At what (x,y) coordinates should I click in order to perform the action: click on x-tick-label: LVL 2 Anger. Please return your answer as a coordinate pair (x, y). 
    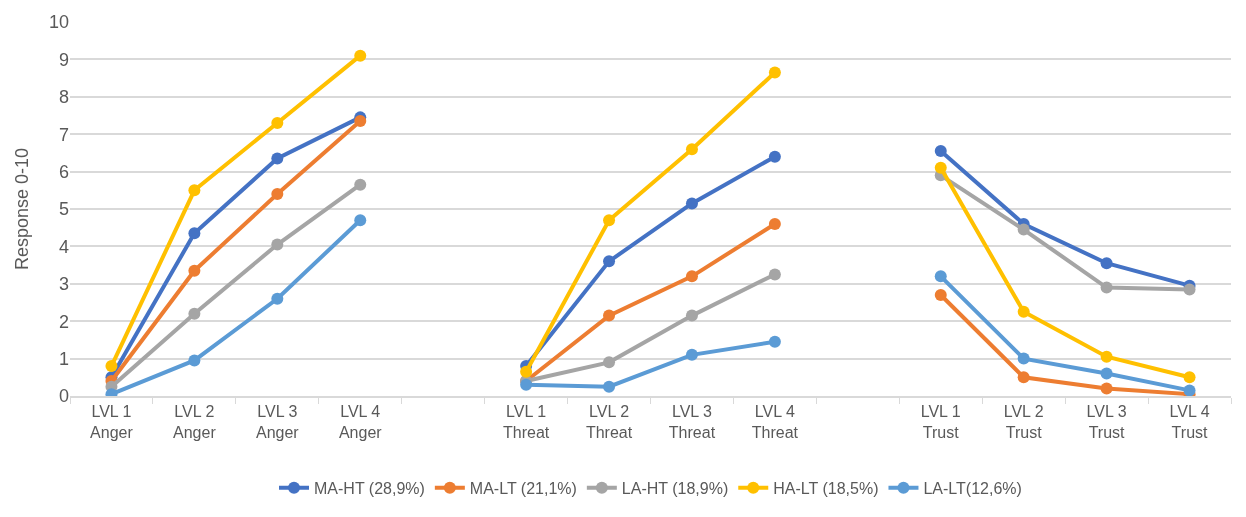
    Looking at the image, I should click on (195, 421).